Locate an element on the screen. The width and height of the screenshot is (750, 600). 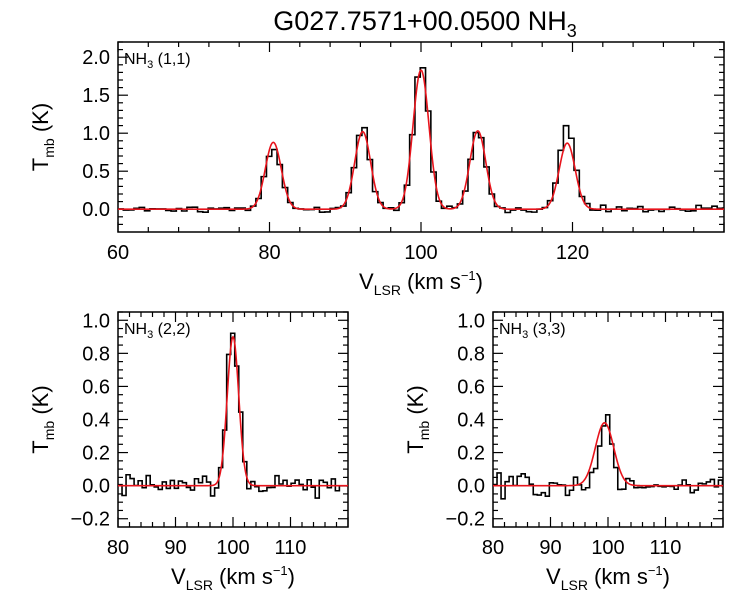
panel-label: NH3 (3,3) is located at coordinates (532, 331).